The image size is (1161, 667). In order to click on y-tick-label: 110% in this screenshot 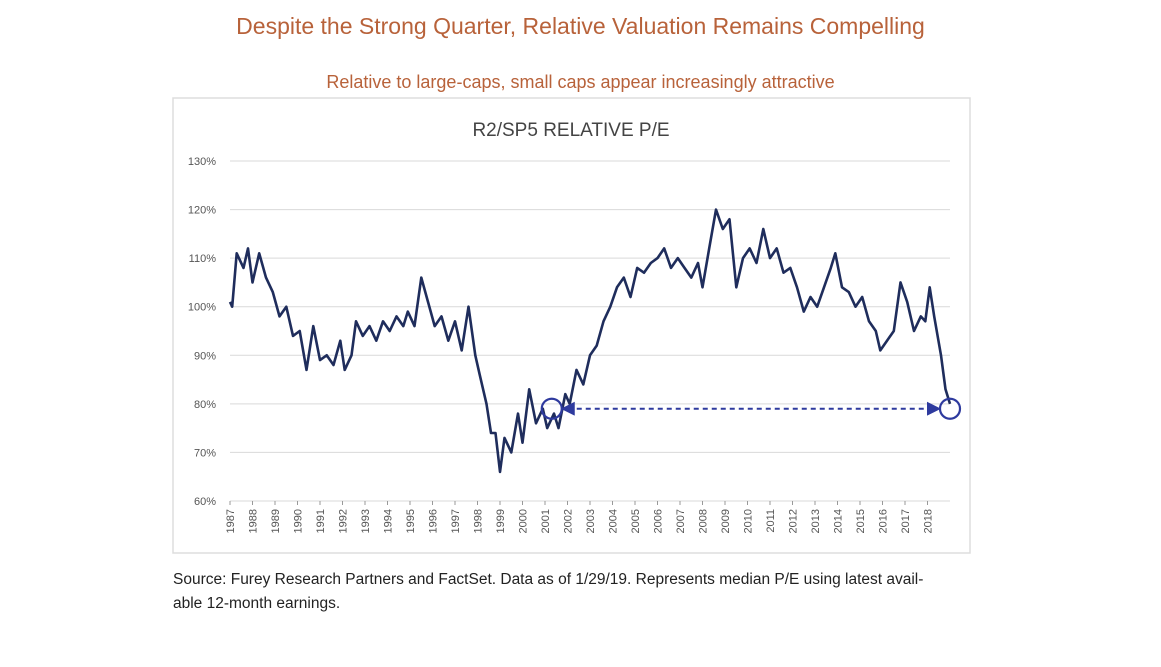, I will do `click(203, 259)`.